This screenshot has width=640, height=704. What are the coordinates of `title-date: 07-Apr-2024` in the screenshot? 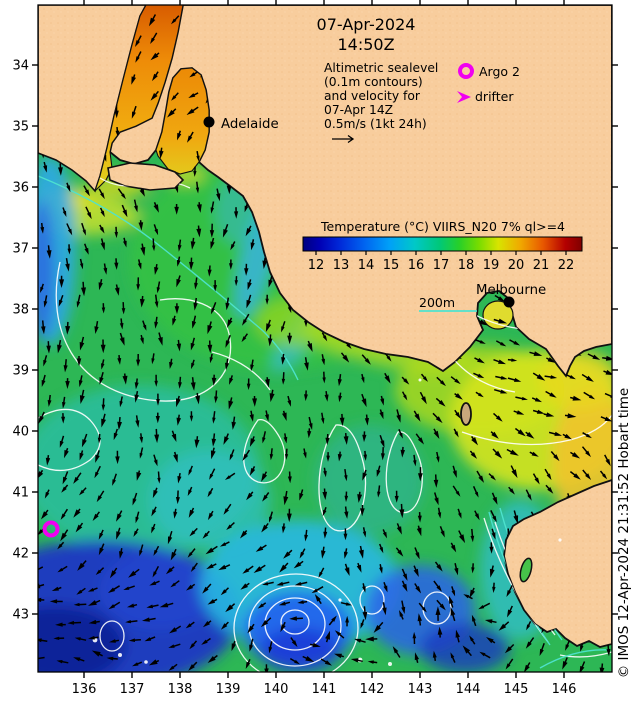 It's located at (366, 24).